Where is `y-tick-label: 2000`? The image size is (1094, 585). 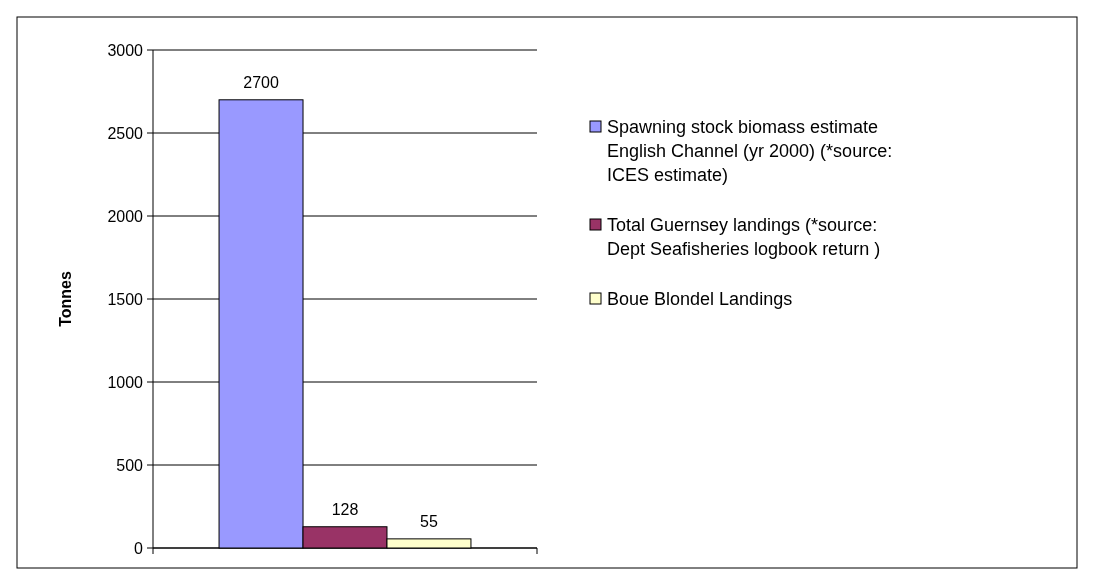
y-tick-label: 2000 is located at coordinates (125, 216).